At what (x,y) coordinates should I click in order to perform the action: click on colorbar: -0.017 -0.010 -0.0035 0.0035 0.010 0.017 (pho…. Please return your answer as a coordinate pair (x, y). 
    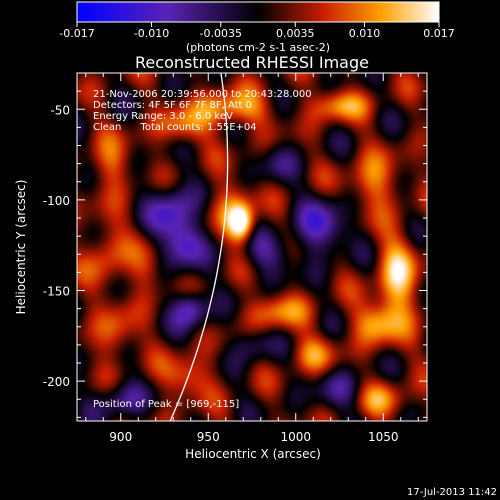
    Looking at the image, I should click on (257, 27).